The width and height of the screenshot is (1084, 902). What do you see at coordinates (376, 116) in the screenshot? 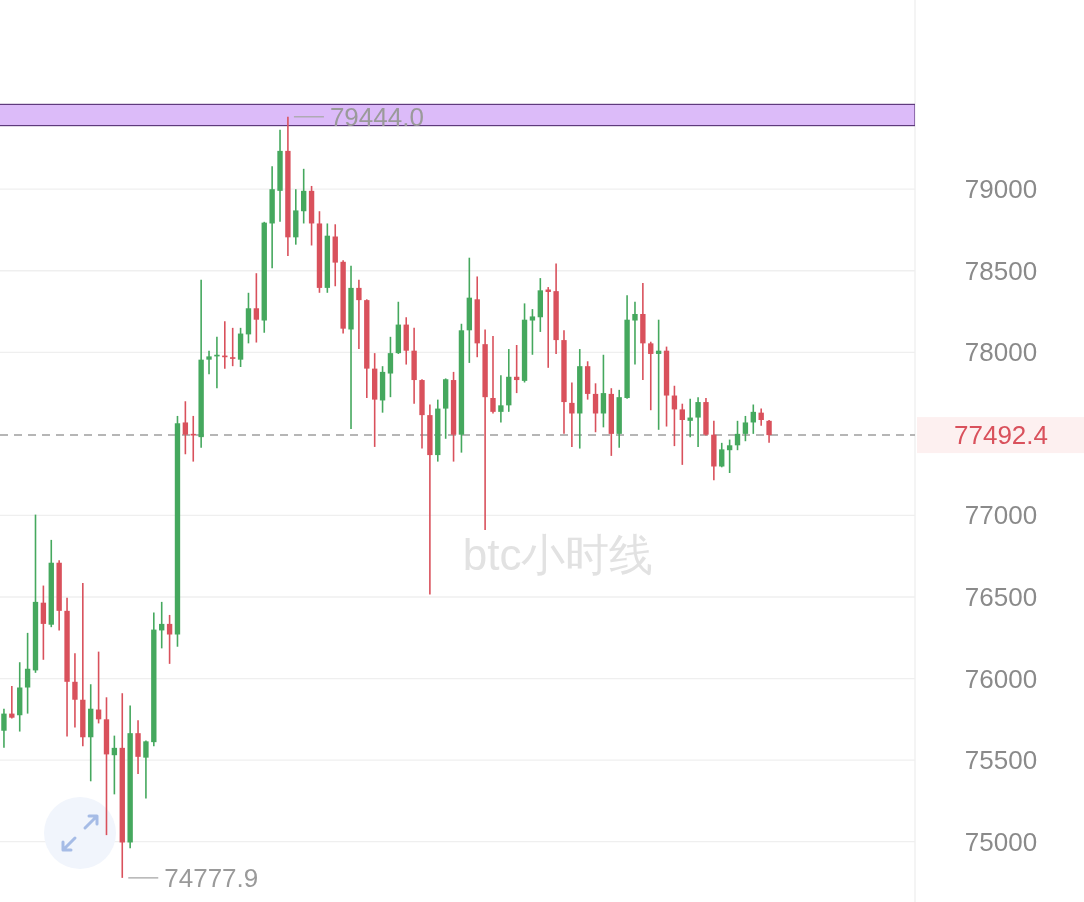
I see `annotation: 79444.0` at bounding box center [376, 116].